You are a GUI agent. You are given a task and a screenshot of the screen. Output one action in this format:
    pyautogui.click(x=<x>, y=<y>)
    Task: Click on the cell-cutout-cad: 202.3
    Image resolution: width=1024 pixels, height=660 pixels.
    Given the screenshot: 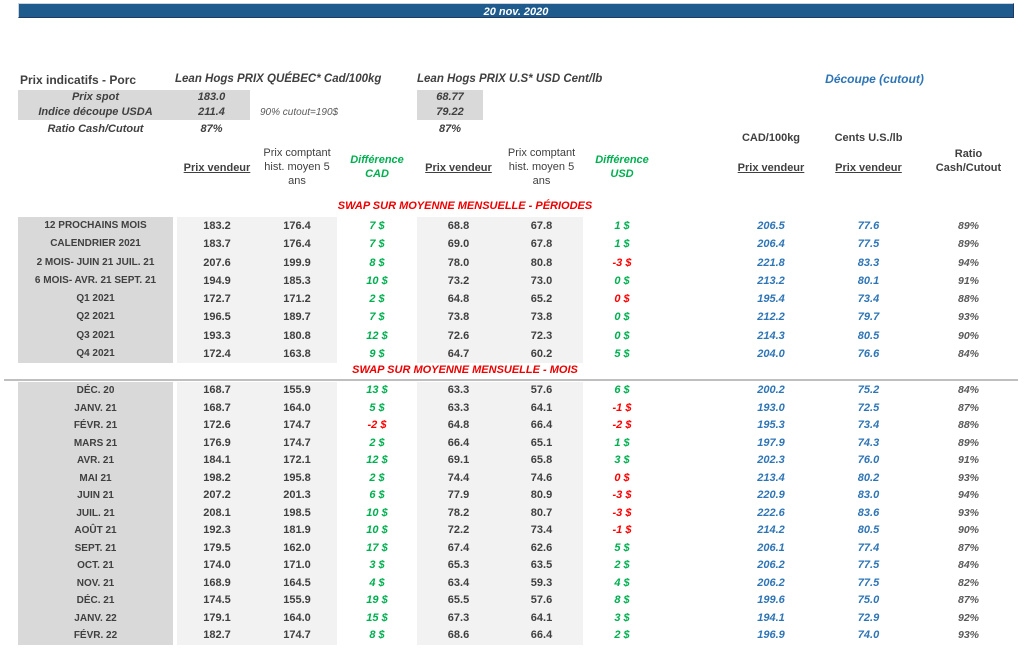 What is the action you would take?
    pyautogui.click(x=771, y=460)
    